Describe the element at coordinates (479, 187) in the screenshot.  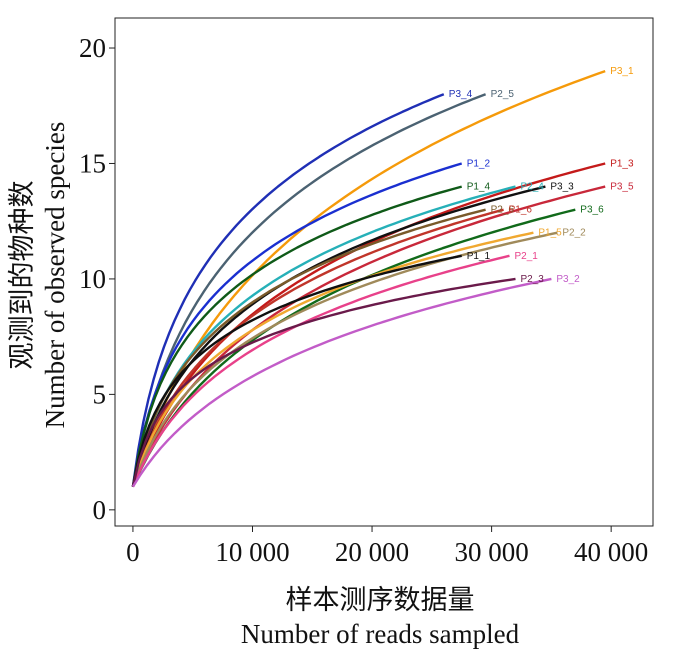
I see `series-label-p1-4: P1_4` at that location.